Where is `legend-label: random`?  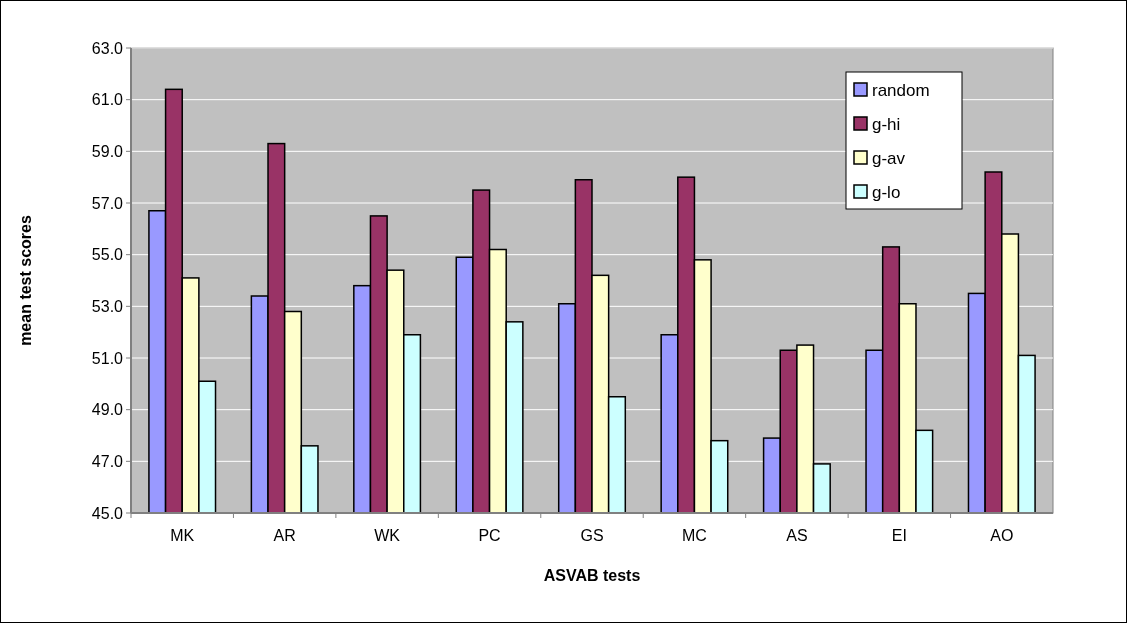 legend-label: random is located at coordinates (901, 90).